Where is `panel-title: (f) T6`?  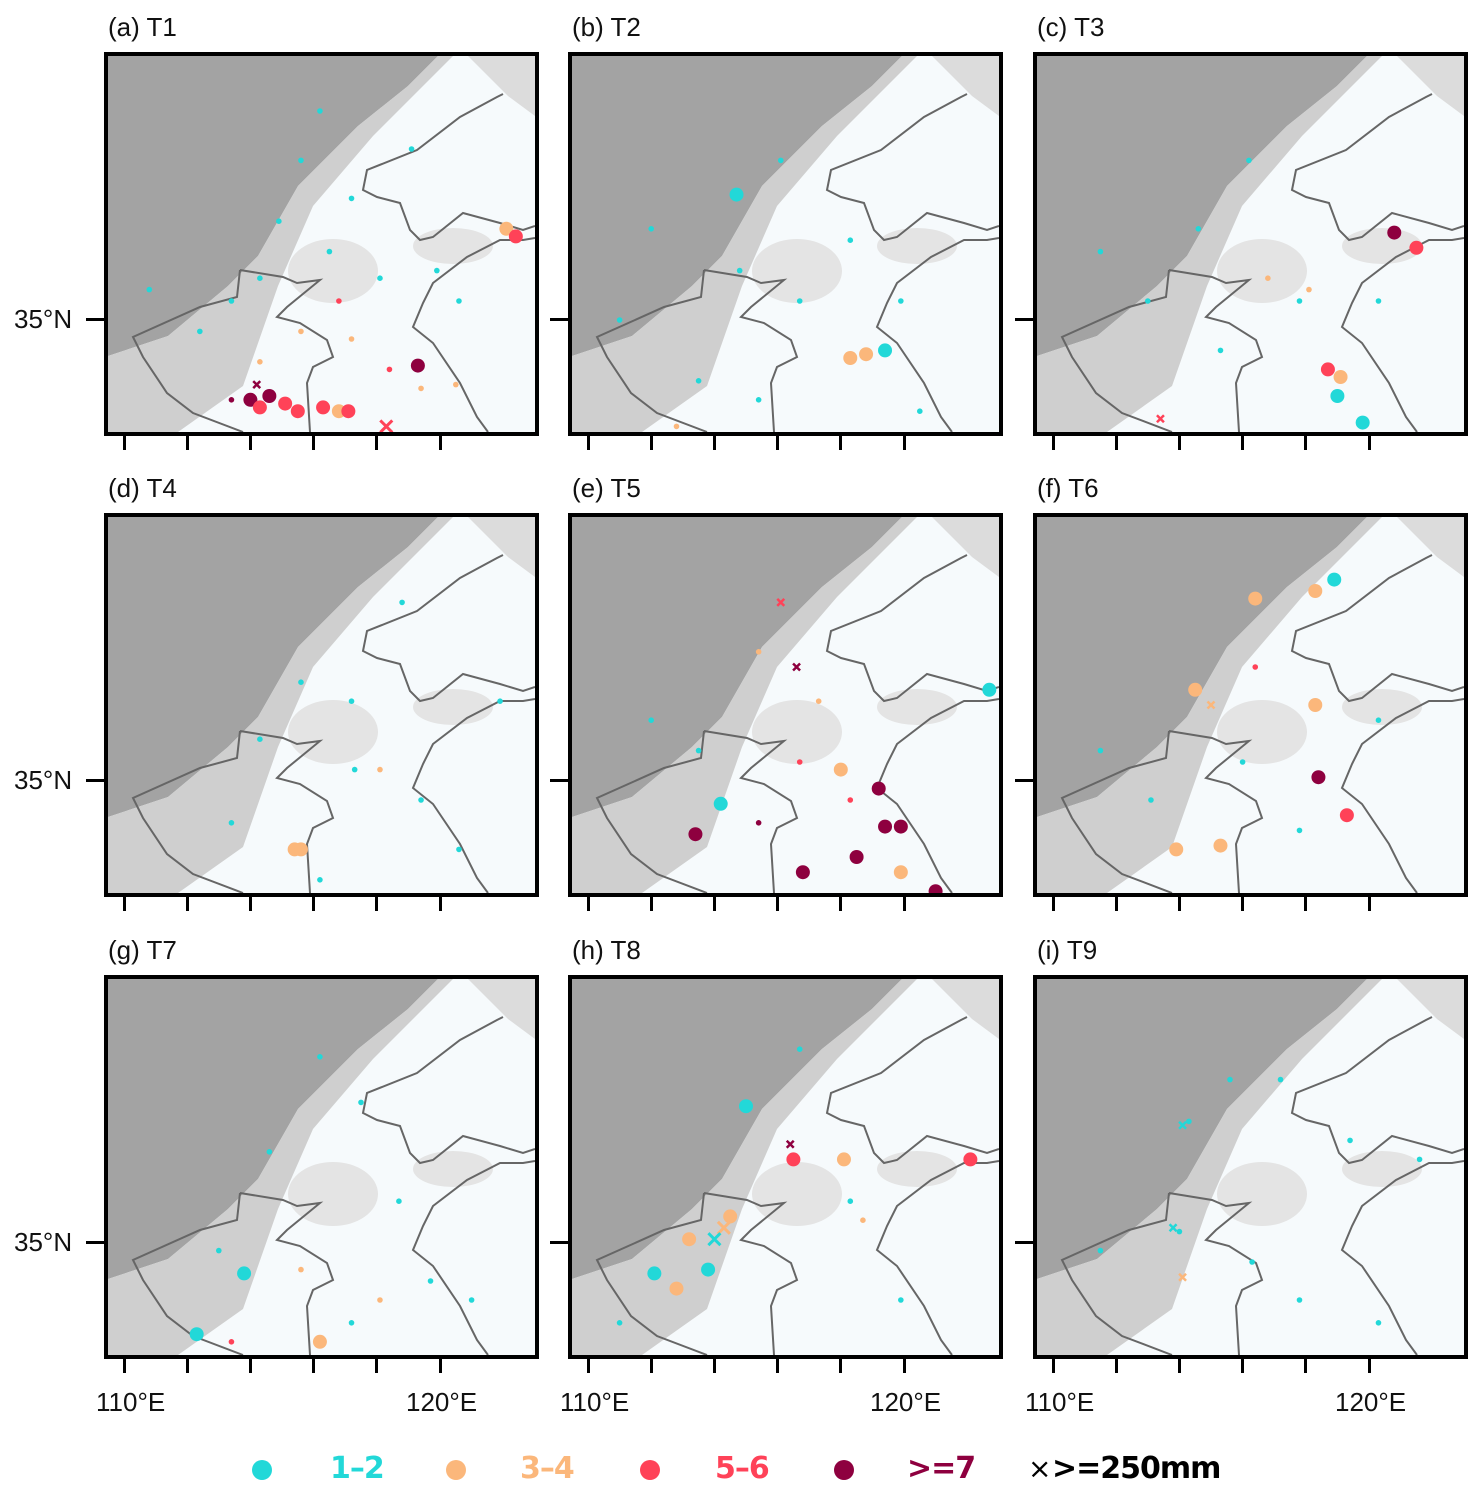
panel-title: (f) T6 is located at coordinates (1068, 488).